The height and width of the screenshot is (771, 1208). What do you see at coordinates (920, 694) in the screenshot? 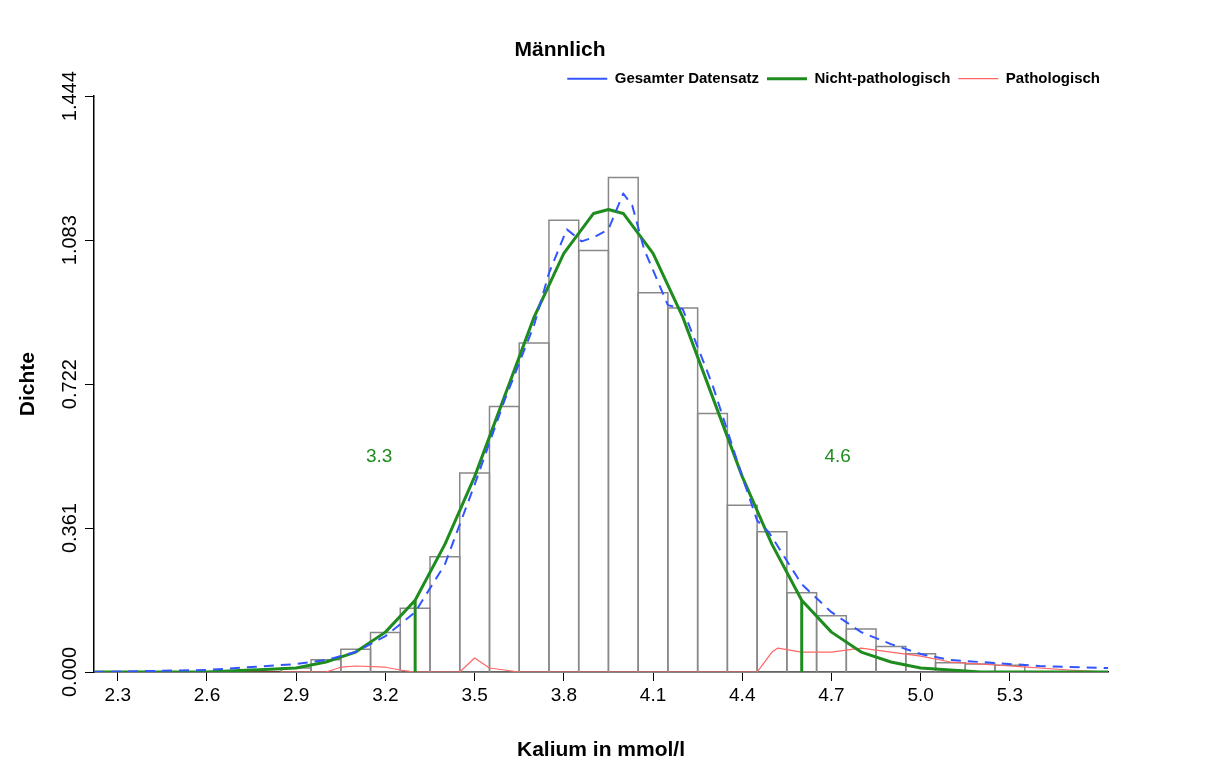
I see `x-tick-label: 5.0` at bounding box center [920, 694].